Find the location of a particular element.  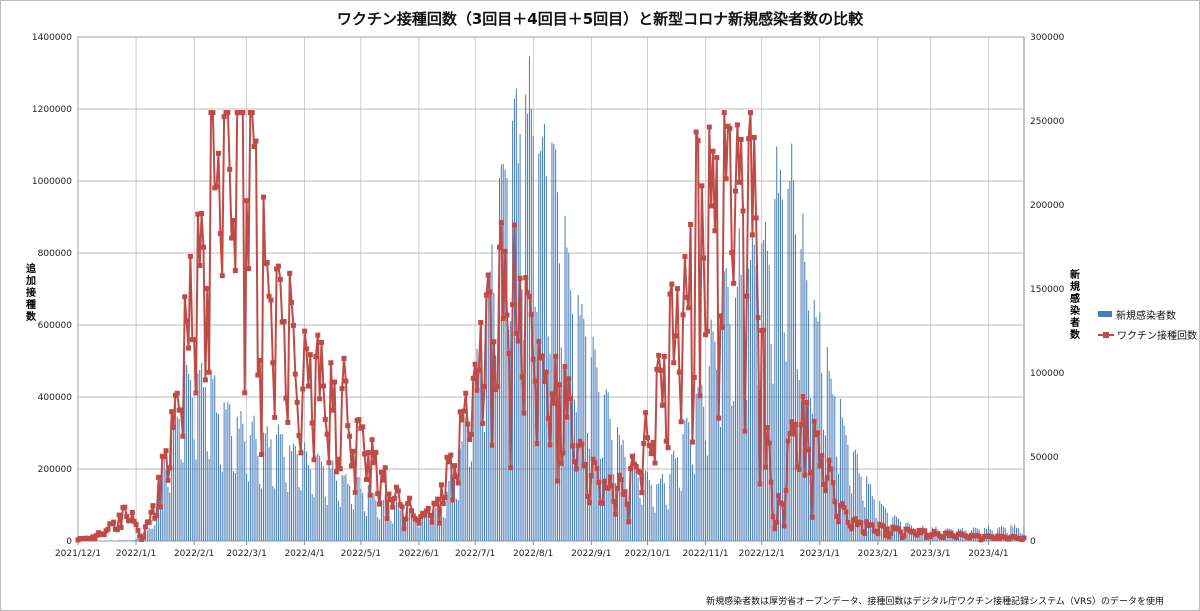

y-left-tick-label: 1200000 is located at coordinates (52, 110).